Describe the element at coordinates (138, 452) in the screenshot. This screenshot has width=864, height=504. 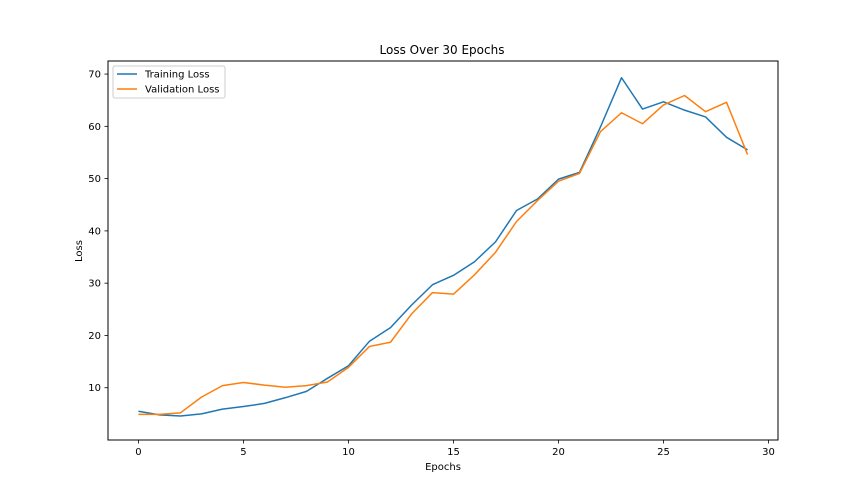
I see `x-tick-label: 0` at that location.